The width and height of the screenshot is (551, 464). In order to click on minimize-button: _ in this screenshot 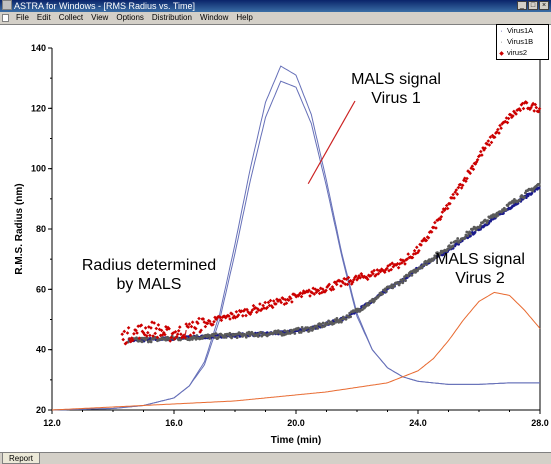, I will do `click(522, 5)`.